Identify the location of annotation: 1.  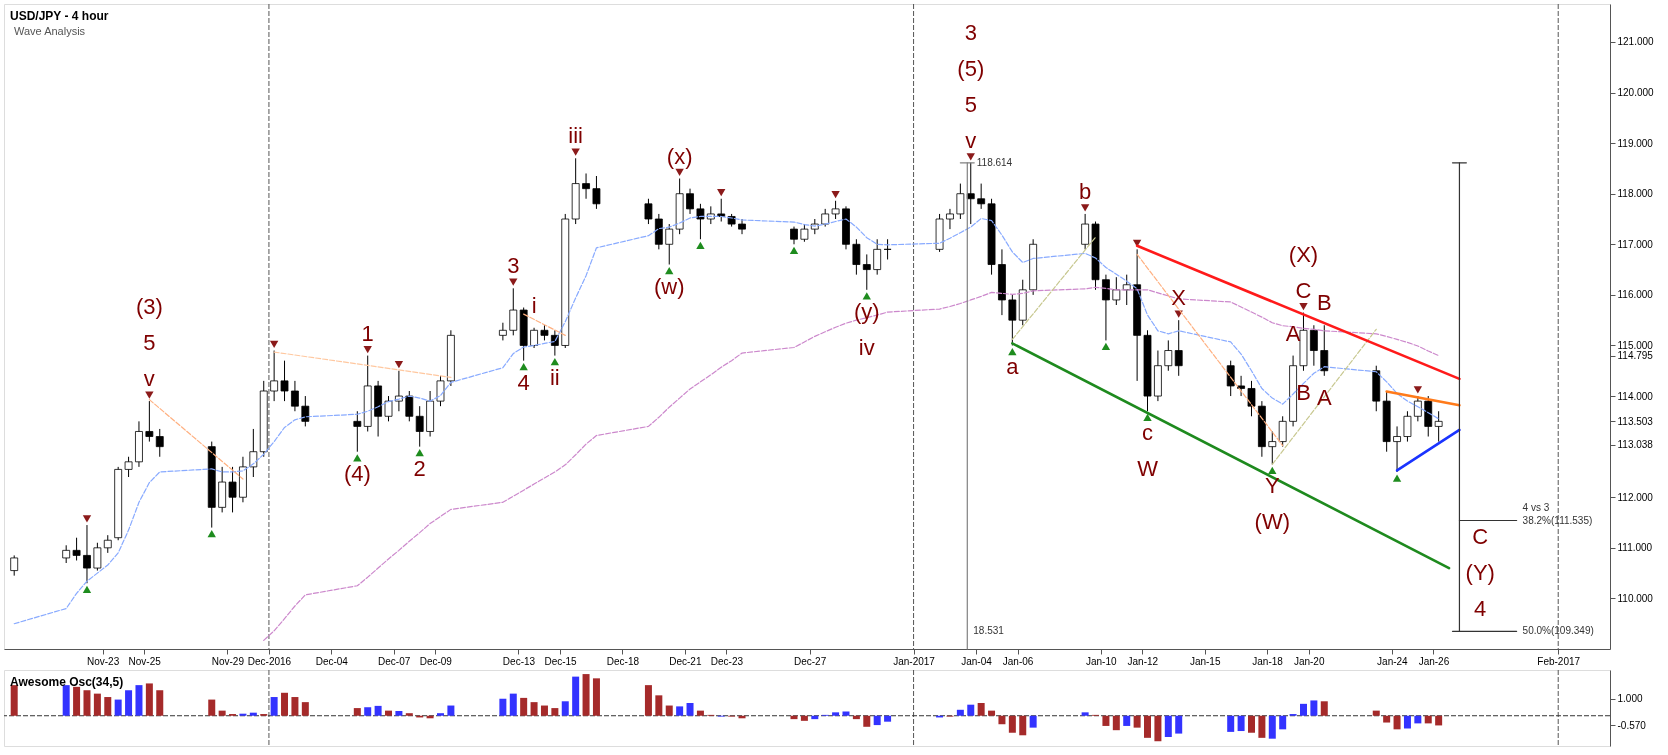
(367, 333).